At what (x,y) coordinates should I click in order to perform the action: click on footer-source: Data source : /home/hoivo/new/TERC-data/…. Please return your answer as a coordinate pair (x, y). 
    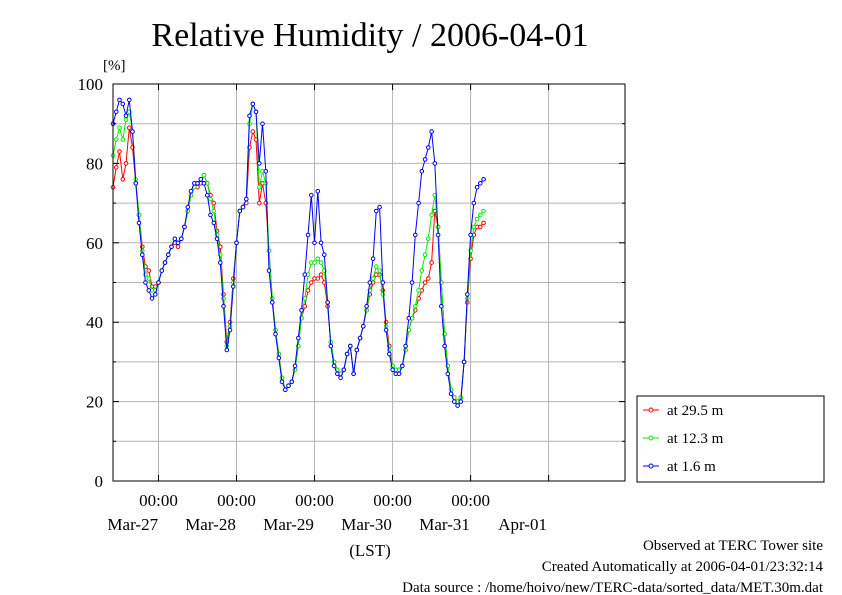
    Looking at the image, I should click on (613, 587).